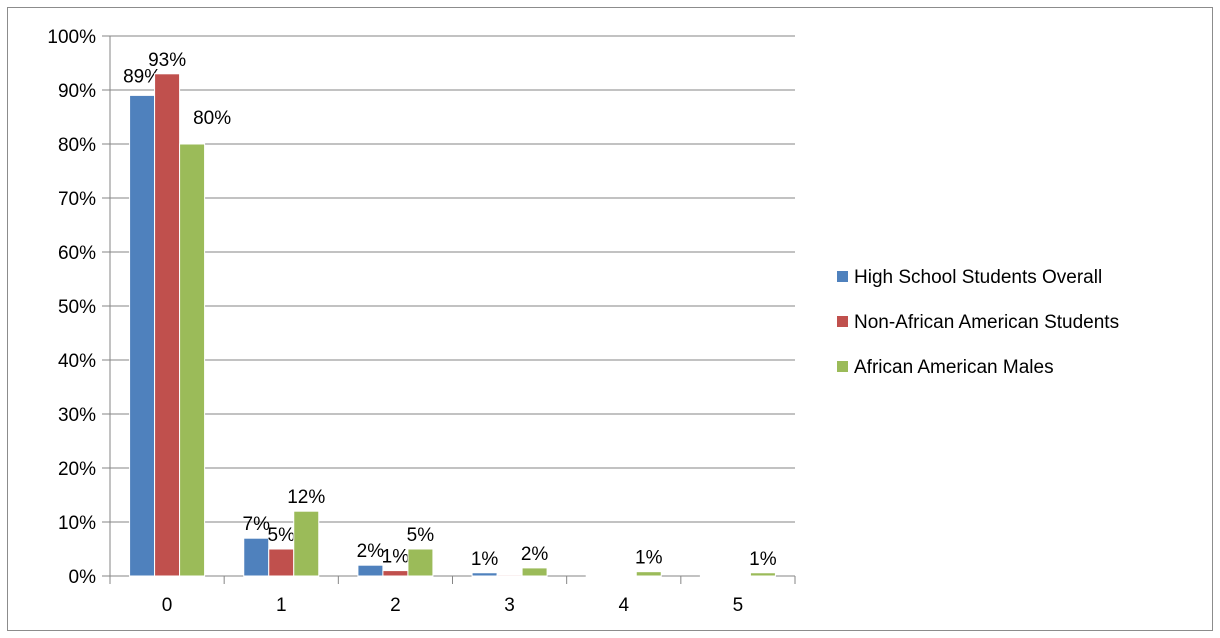 This screenshot has height=638, width=1220. I want to click on legend-label: Non-African American Students, so click(986, 322).